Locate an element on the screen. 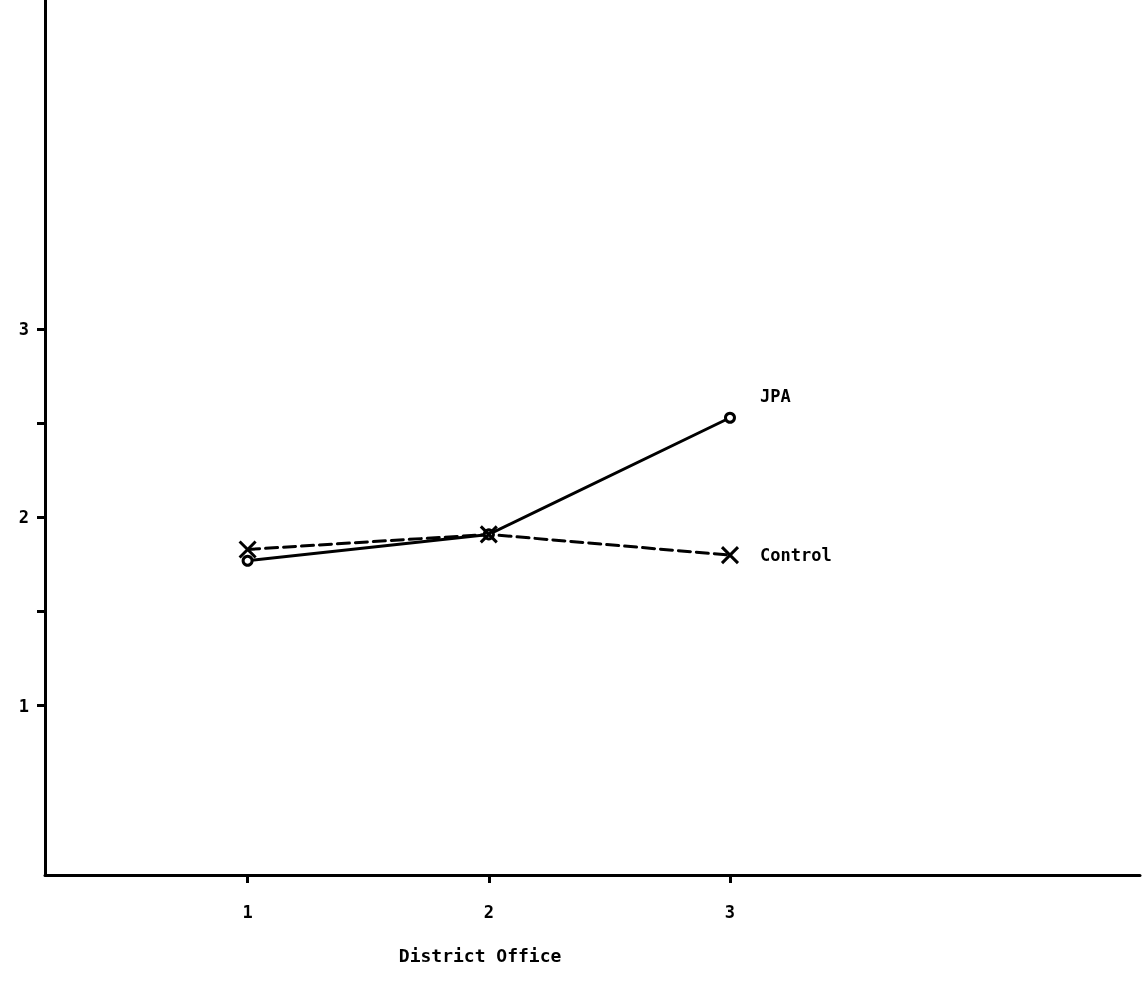  series-label: Control is located at coordinates (795, 555).